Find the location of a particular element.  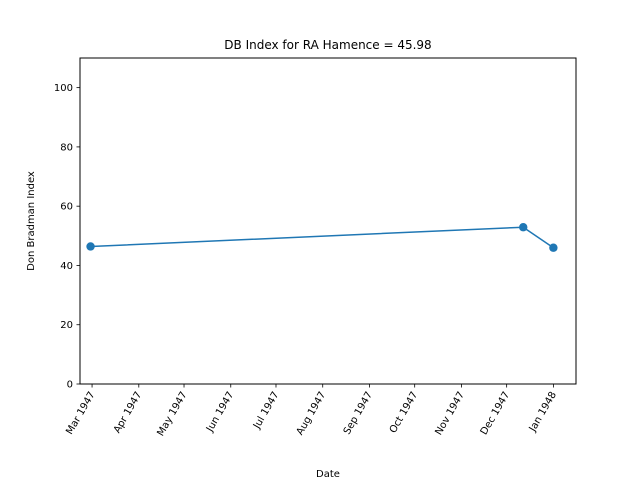

series-layer is located at coordinates (322, 237).